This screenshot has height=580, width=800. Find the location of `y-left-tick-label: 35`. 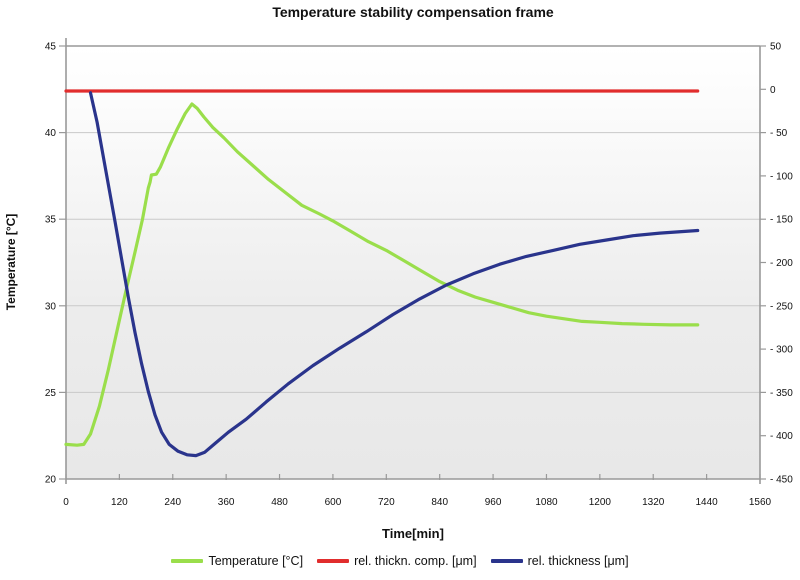

y-left-tick-label: 35 is located at coordinates (51, 220).